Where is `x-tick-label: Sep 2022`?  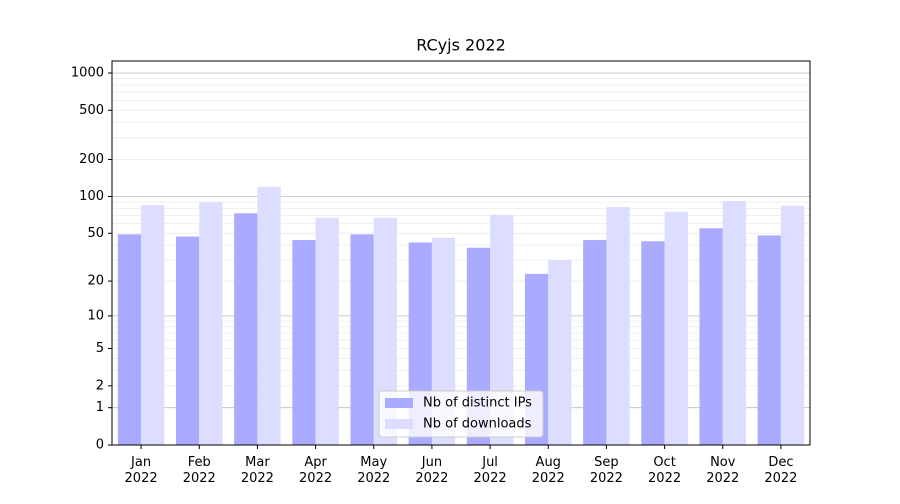 x-tick-label: Sep 2022 is located at coordinates (606, 470).